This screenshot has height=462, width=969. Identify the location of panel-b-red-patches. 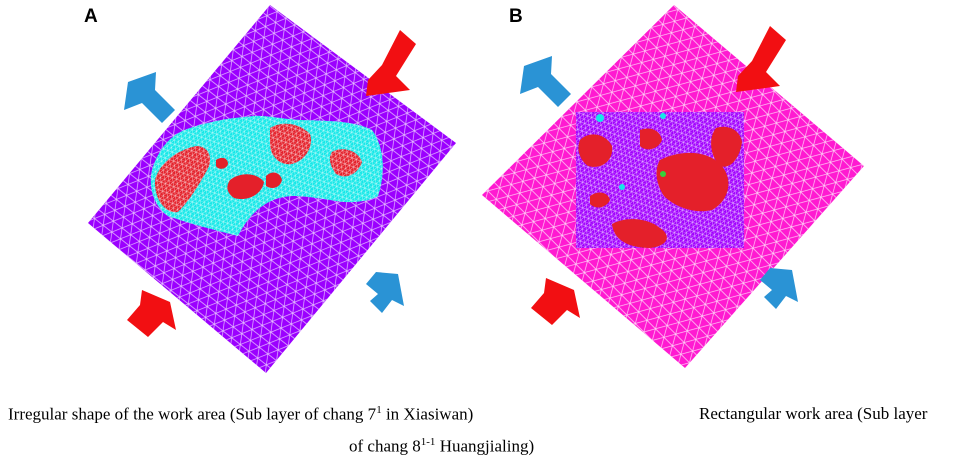
(660, 187).